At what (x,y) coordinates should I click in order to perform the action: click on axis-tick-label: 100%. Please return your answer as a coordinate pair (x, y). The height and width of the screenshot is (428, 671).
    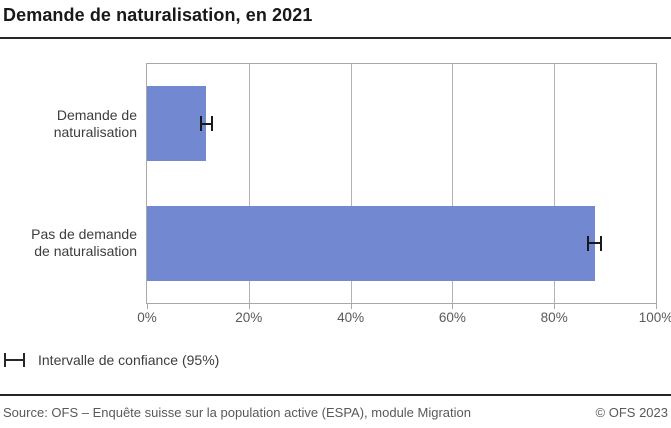
    Looking at the image, I should click on (654, 317).